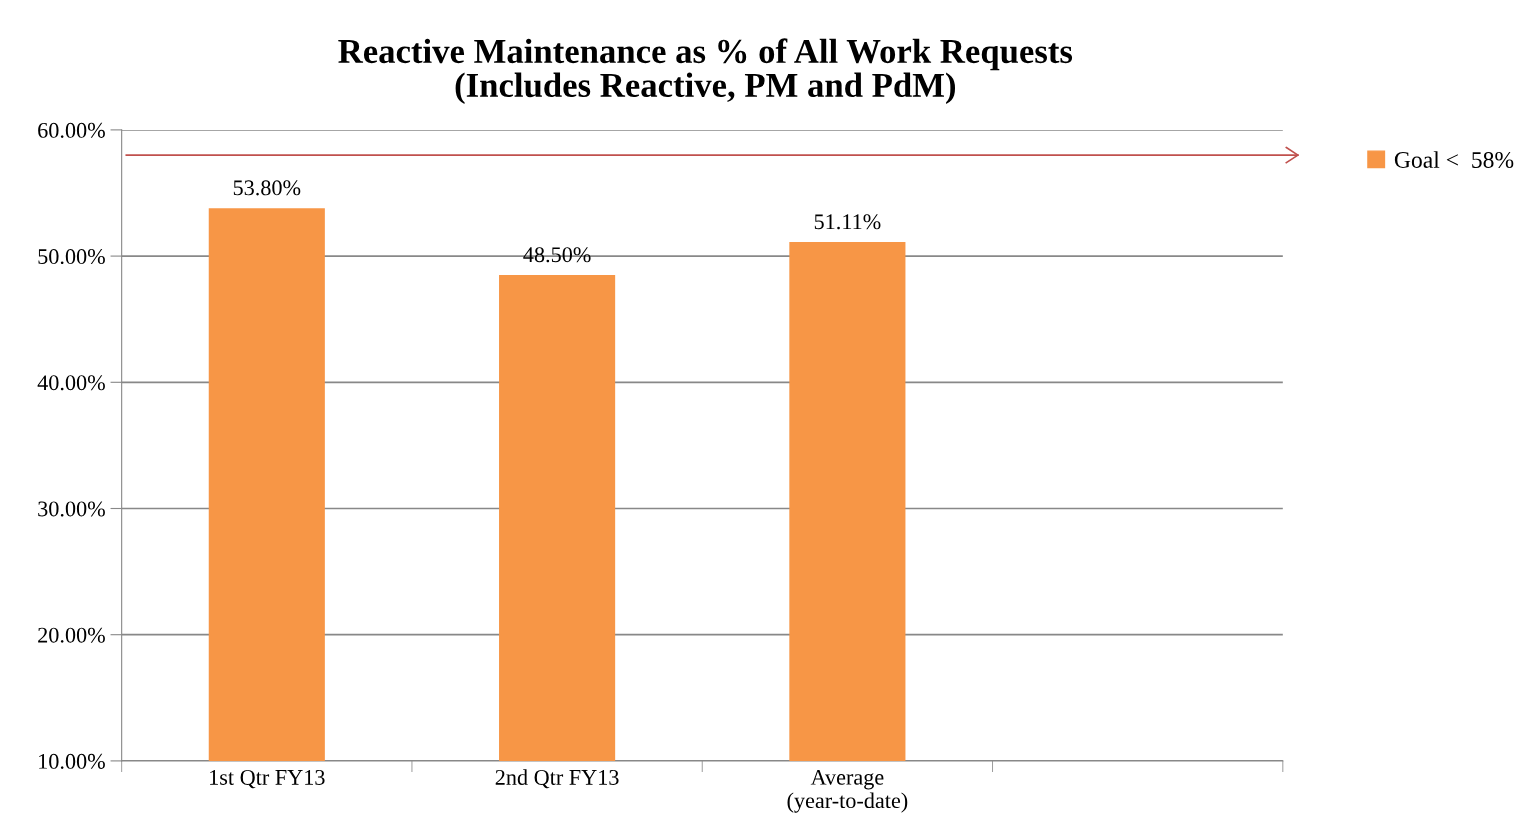  Describe the element at coordinates (847, 791) in the screenshot. I see `x-tick-label: Average (year-to-date)` at that location.